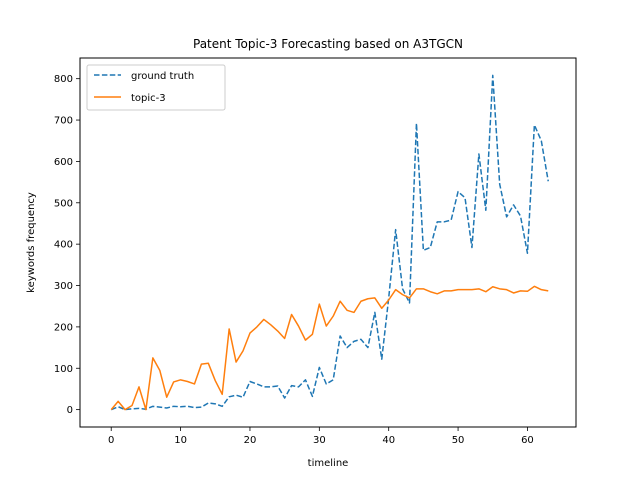  I want to click on y-tick-label: 700, so click(63, 121).